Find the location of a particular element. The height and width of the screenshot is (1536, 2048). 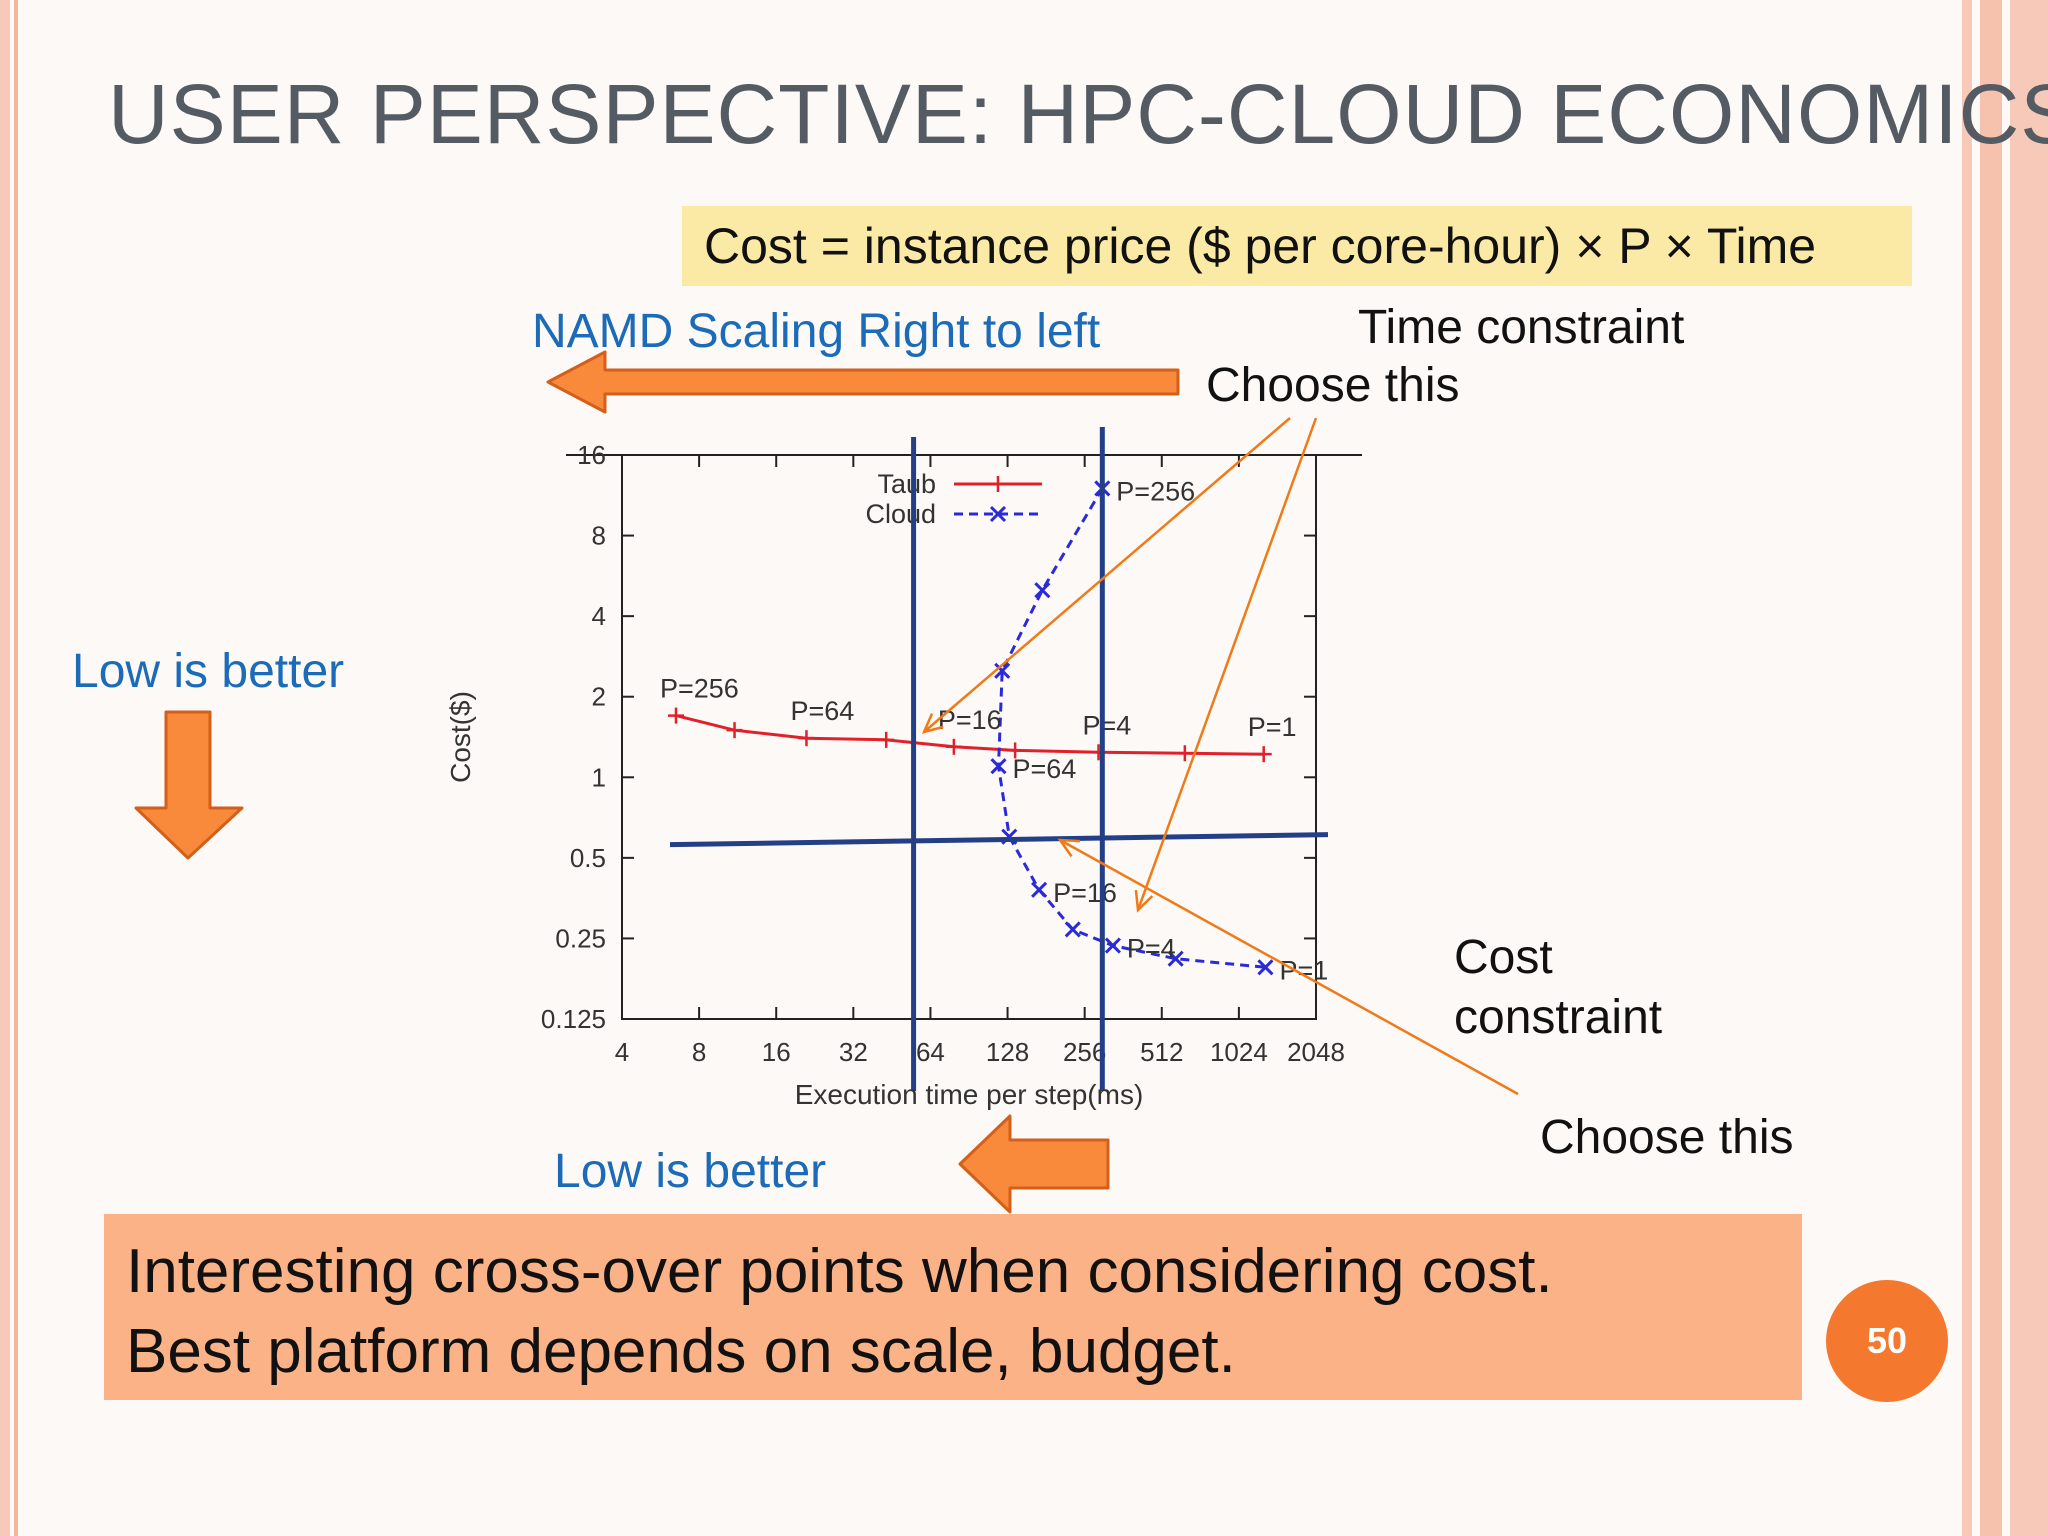

y-tick-label: 0.125 is located at coordinates (573, 1019).